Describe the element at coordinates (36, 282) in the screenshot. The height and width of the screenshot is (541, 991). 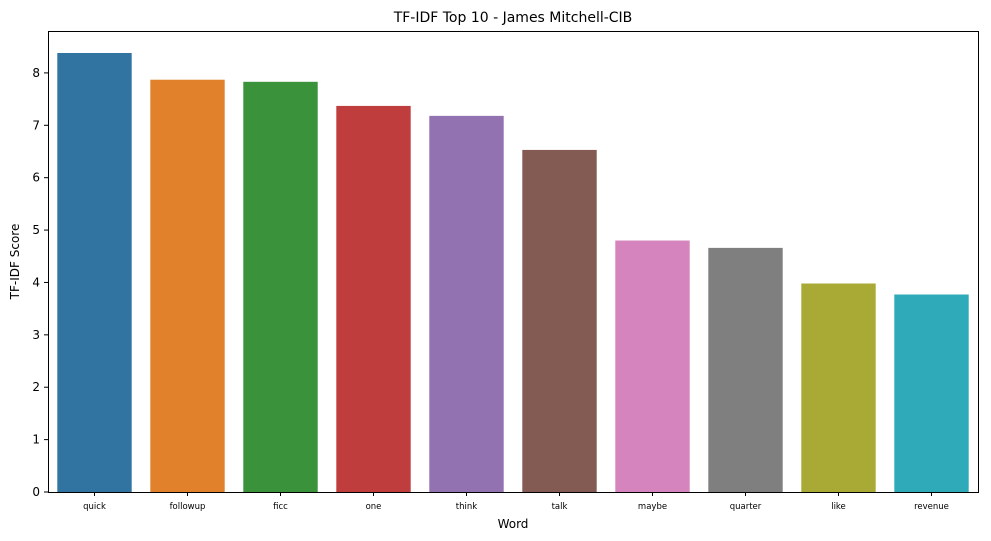
I see `y-tick-label: 4` at that location.